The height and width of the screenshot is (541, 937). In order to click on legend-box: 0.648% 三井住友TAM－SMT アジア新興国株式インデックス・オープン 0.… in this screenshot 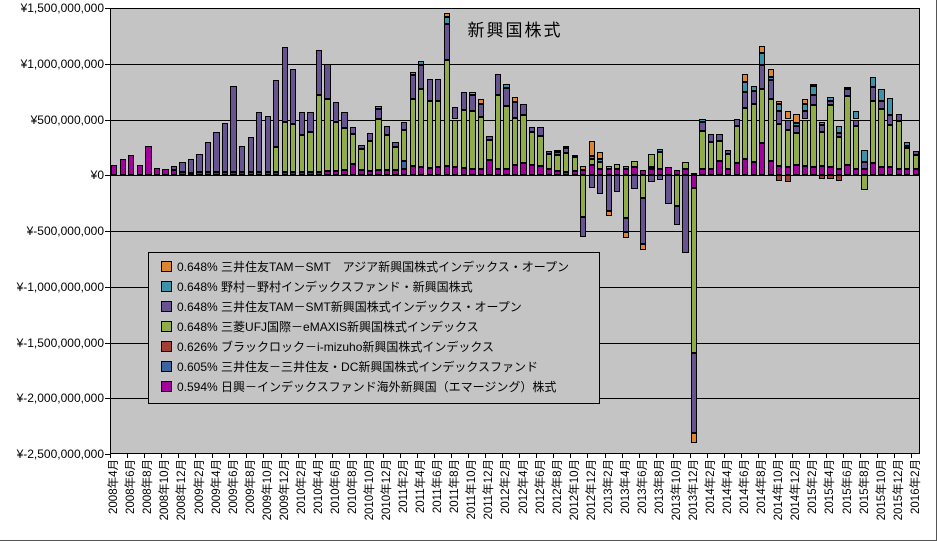, I will do `click(374, 328)`.